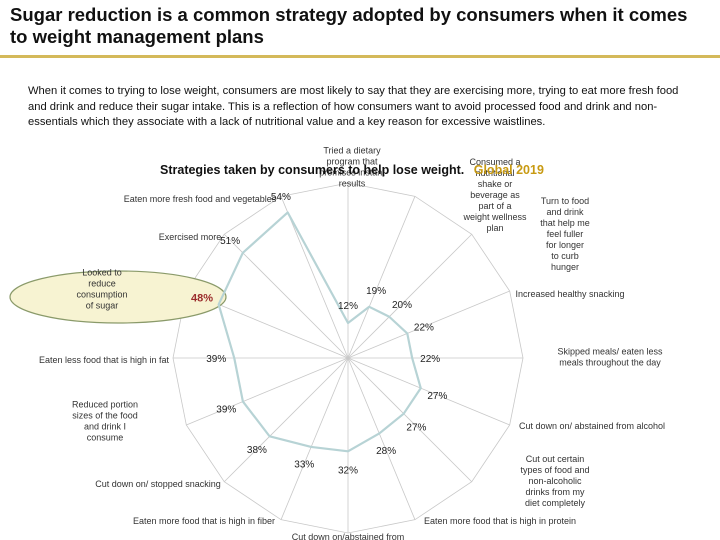 Image resolution: width=720 pixels, height=540 pixels. What do you see at coordinates (304, 465) in the screenshot?
I see `value-label: 33%` at bounding box center [304, 465].